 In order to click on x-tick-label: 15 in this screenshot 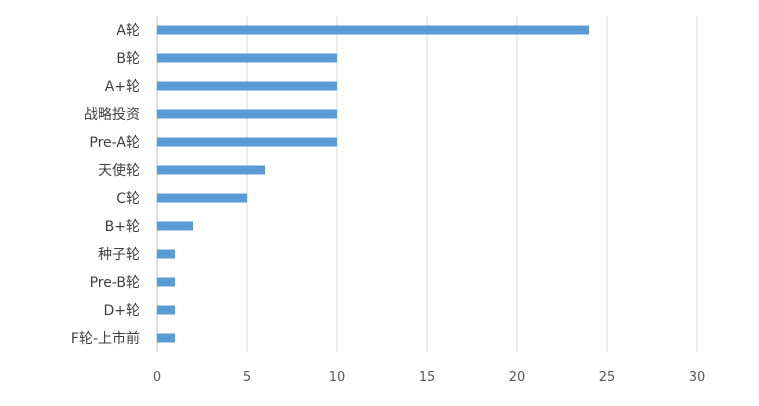, I will do `click(427, 377)`.